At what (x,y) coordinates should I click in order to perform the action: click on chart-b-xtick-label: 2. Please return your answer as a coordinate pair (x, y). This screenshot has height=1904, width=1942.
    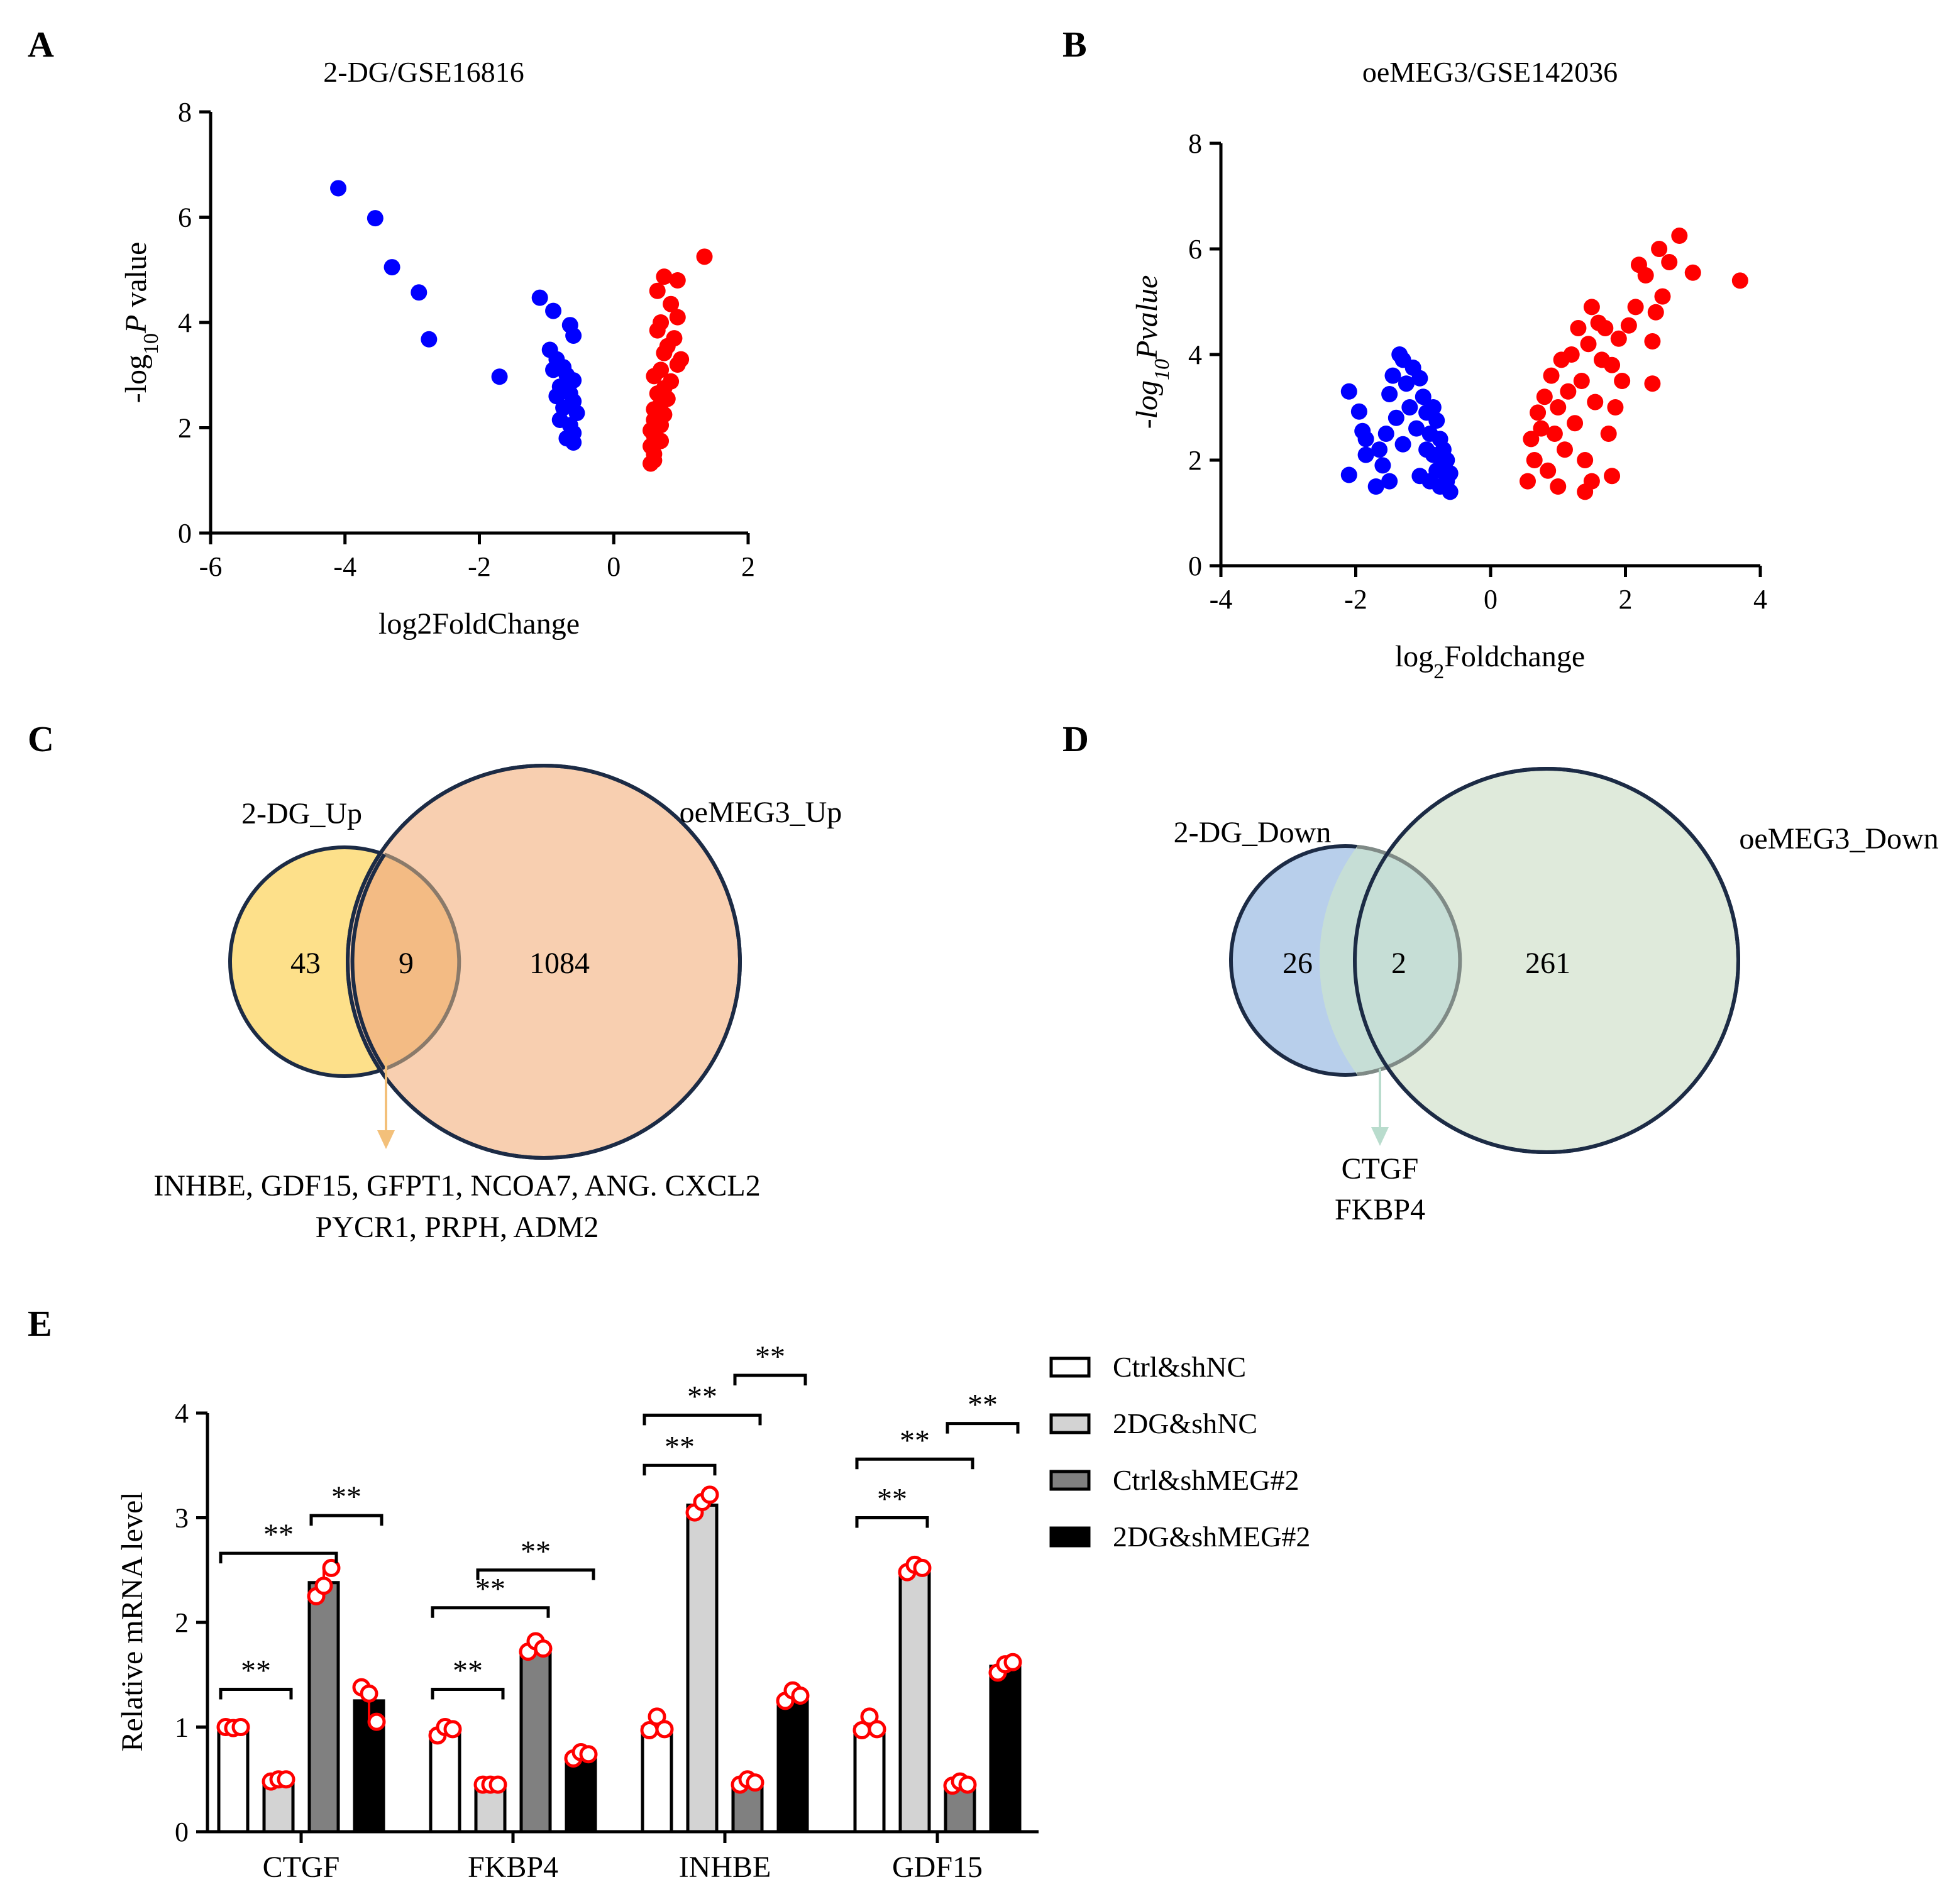
    Looking at the image, I should click on (1626, 599).